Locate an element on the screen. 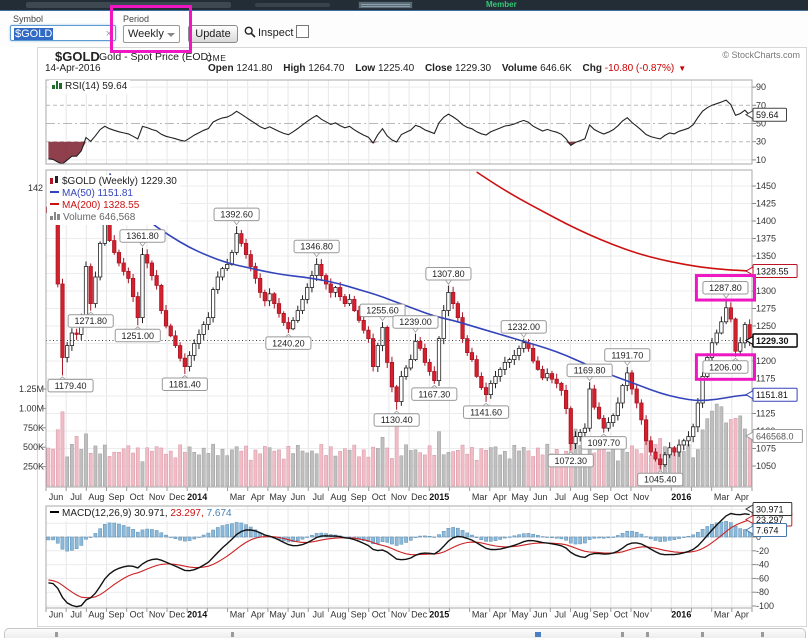 Image resolution: width=808 pixels, height=638 pixels. inspect-label: Inspect is located at coordinates (276, 33).